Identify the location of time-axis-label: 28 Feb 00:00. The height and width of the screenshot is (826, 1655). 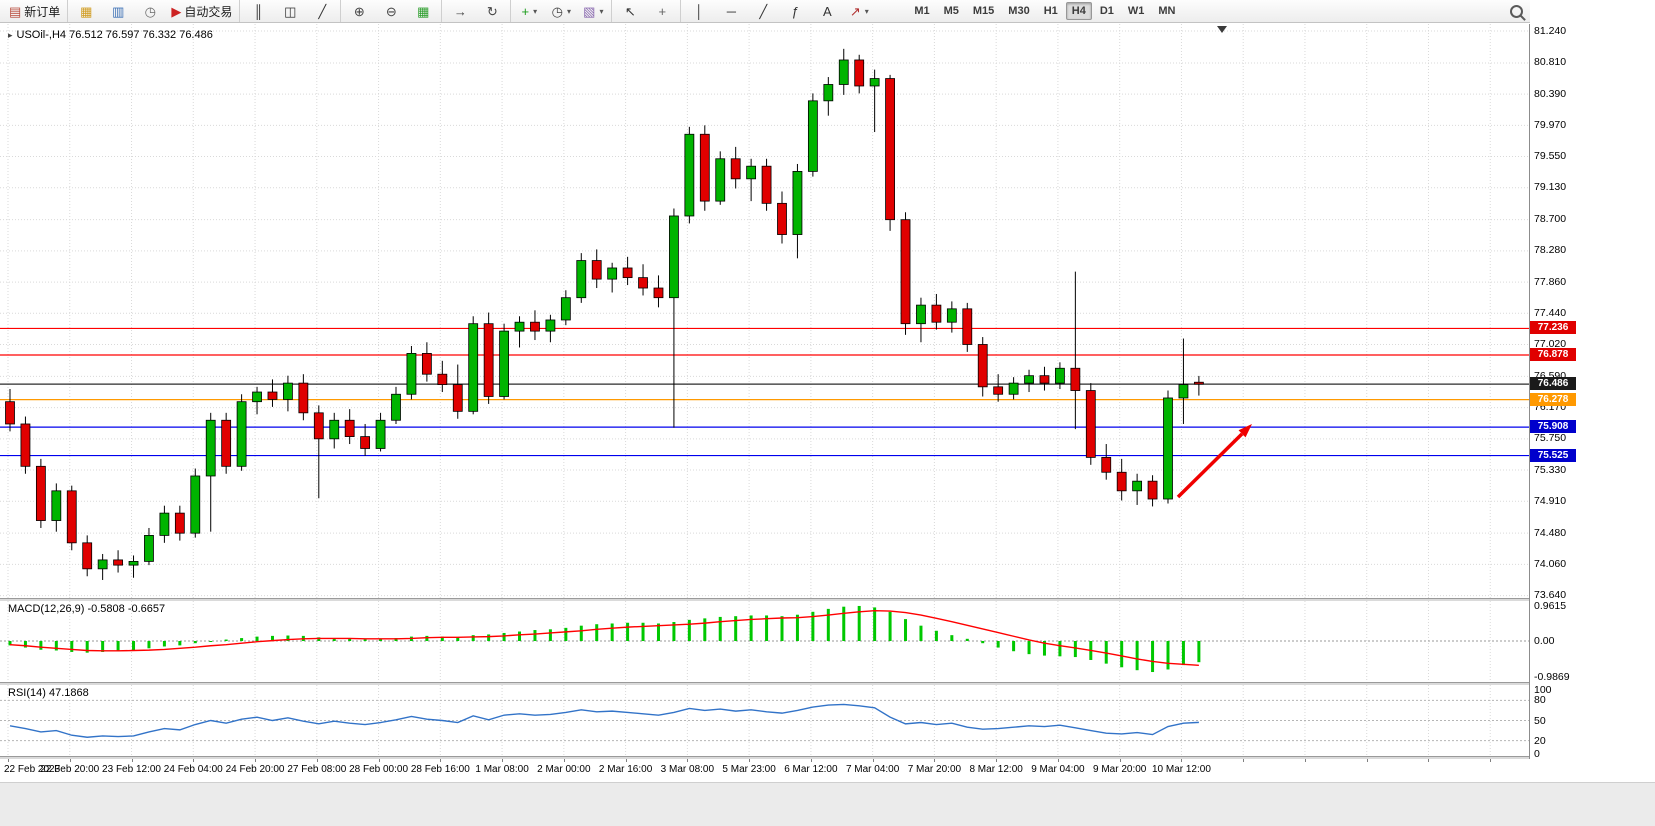
(379, 769).